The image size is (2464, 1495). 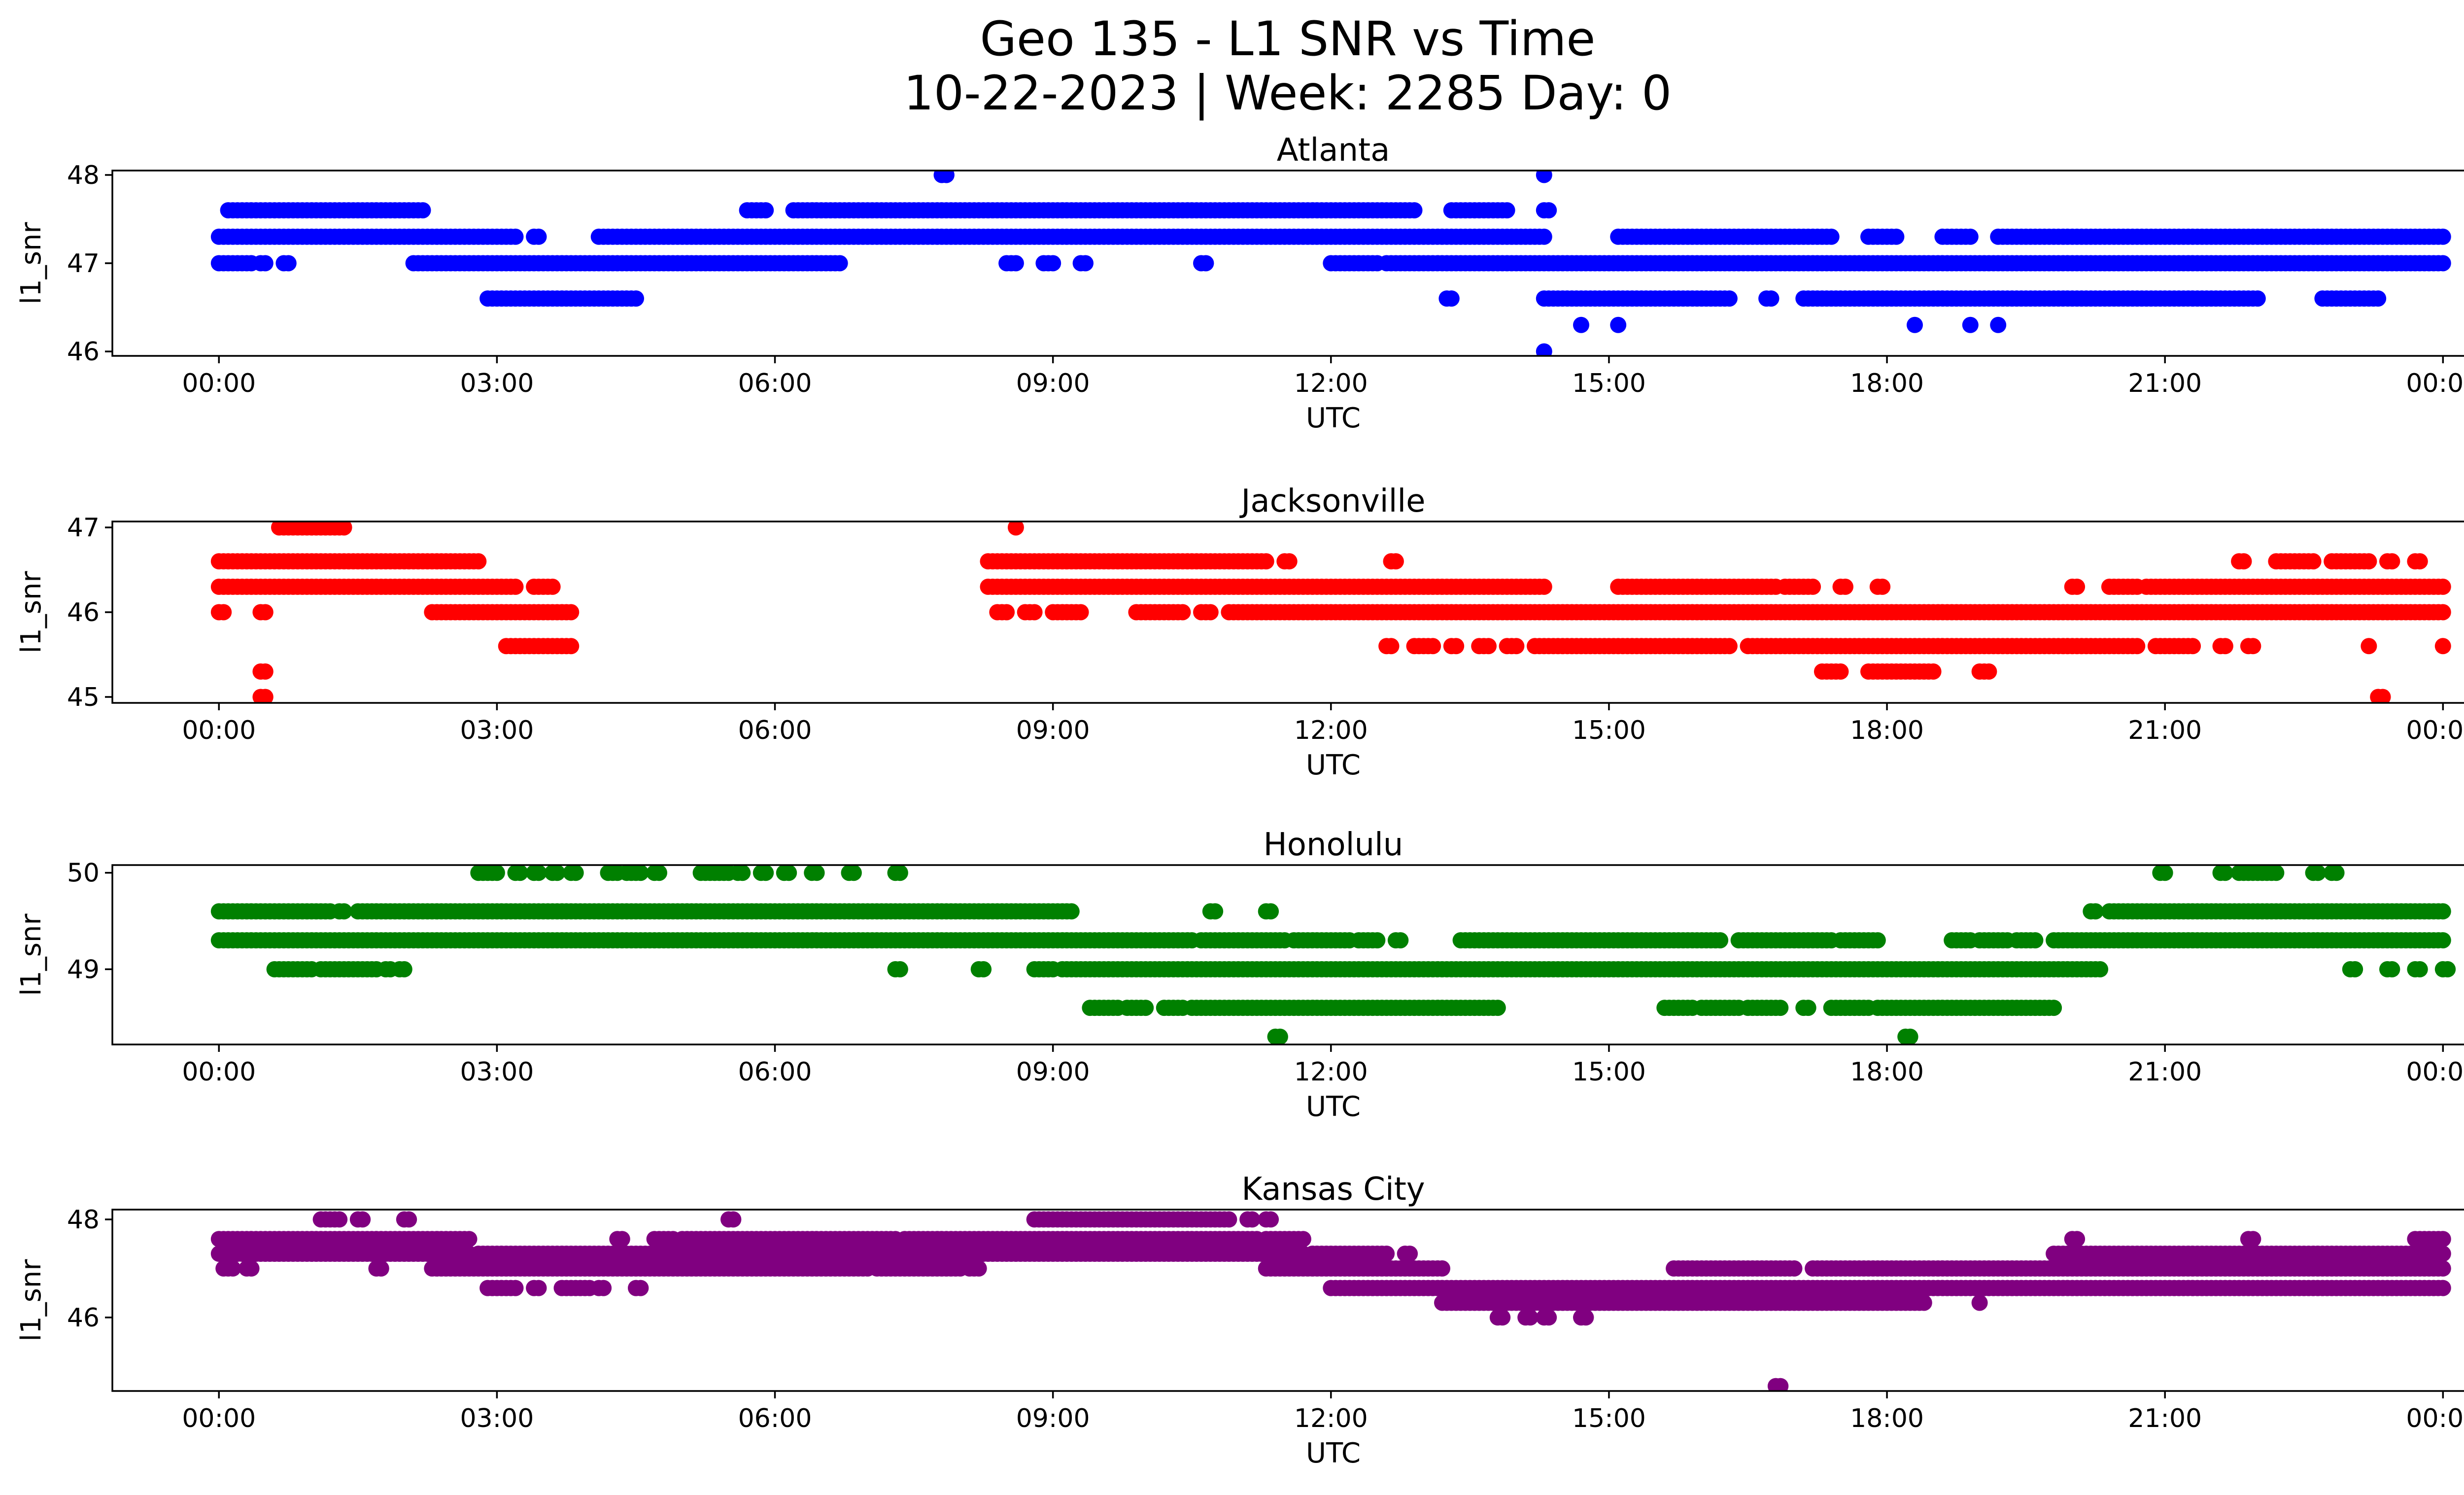 I want to click on x-axis-label: UTC, so click(x=1333, y=1453).